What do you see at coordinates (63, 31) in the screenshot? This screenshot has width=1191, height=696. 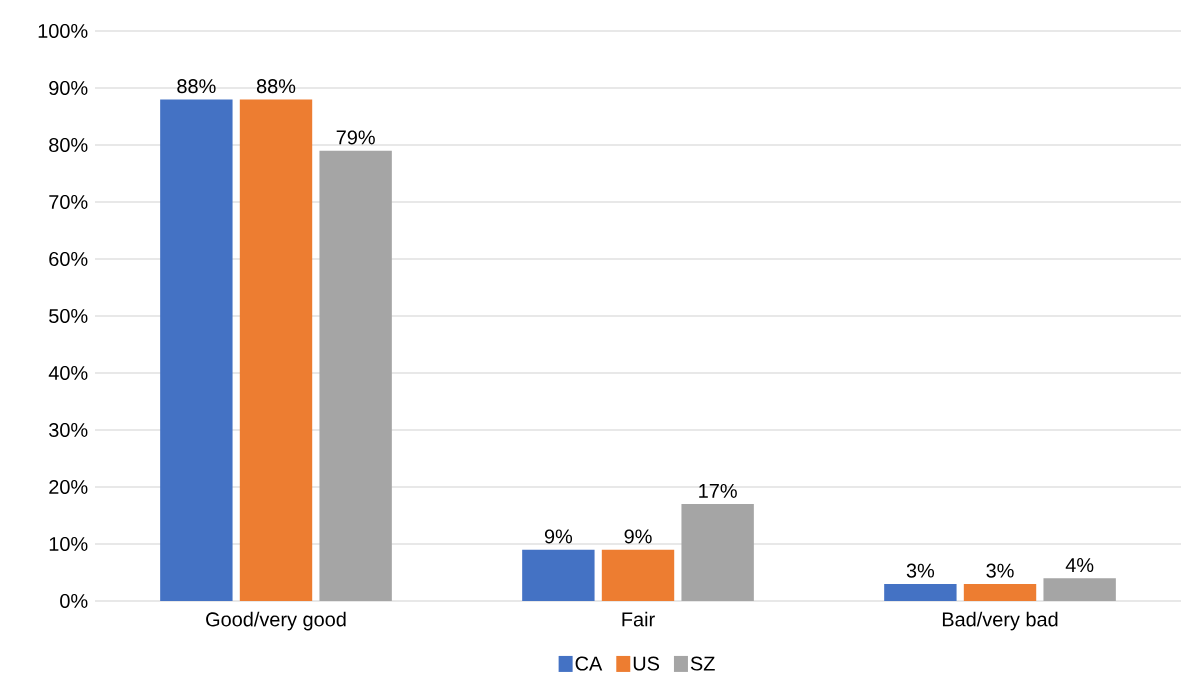 I see `y-tick-label: 100%` at bounding box center [63, 31].